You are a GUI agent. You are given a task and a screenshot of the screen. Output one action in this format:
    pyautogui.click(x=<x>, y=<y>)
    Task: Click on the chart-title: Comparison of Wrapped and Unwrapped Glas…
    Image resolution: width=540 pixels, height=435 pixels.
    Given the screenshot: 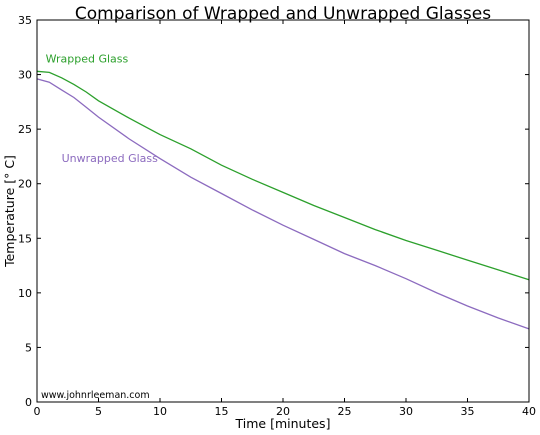 What is the action you would take?
    pyautogui.click(x=283, y=14)
    